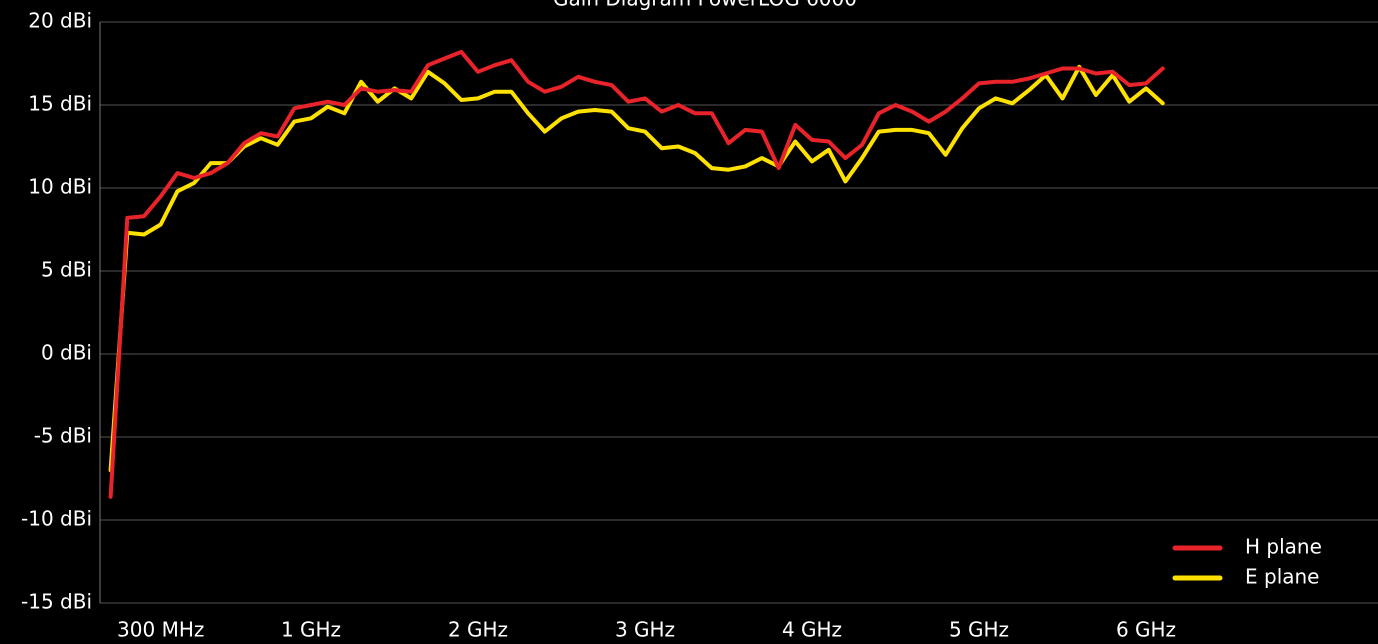 Image resolution: width=1378 pixels, height=644 pixels. What do you see at coordinates (812, 630) in the screenshot?
I see `x-tick-label: 4 GHz` at bounding box center [812, 630].